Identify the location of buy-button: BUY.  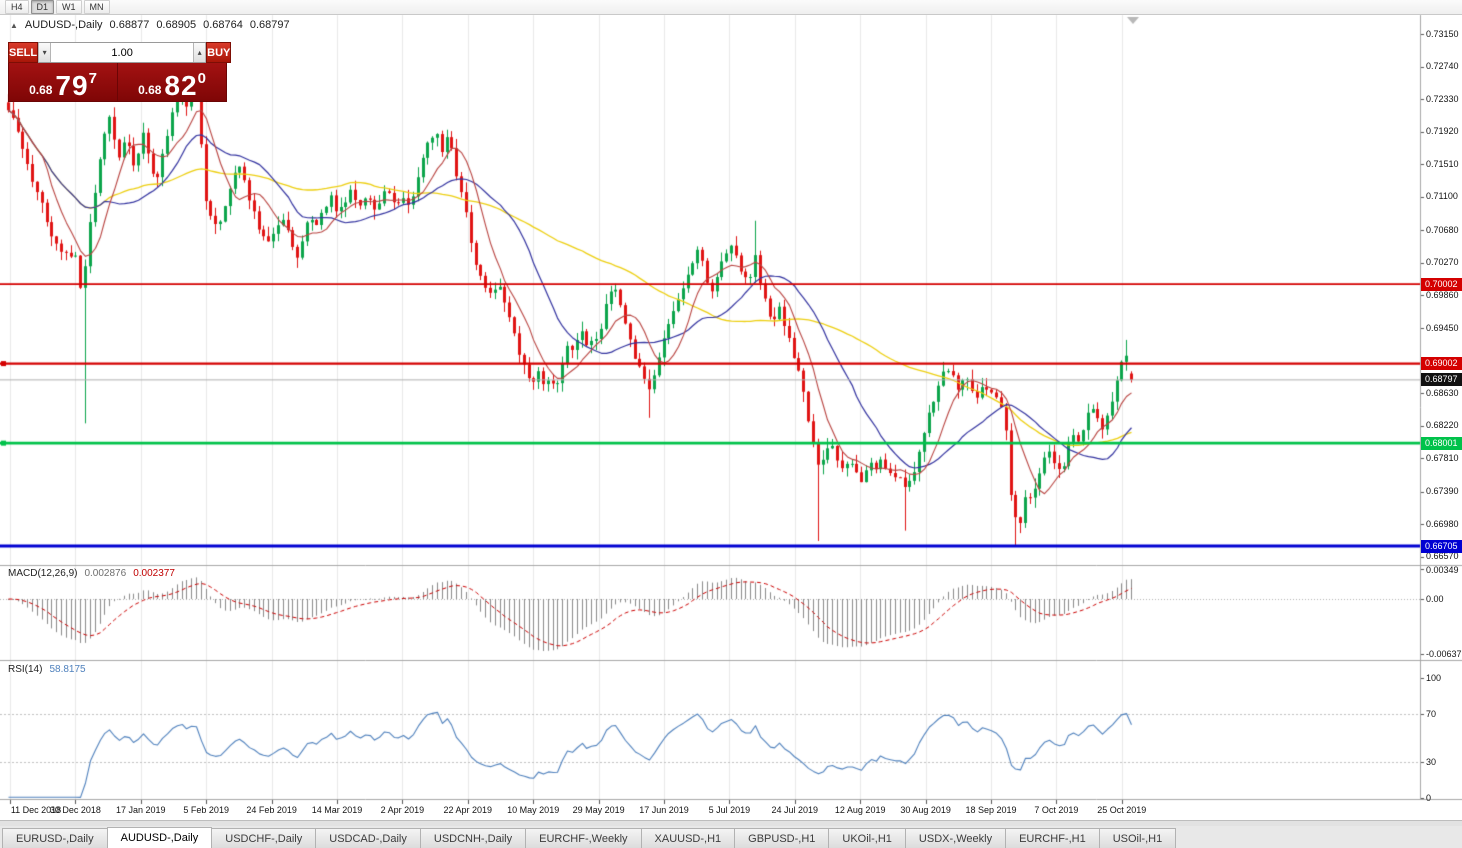
(219, 52).